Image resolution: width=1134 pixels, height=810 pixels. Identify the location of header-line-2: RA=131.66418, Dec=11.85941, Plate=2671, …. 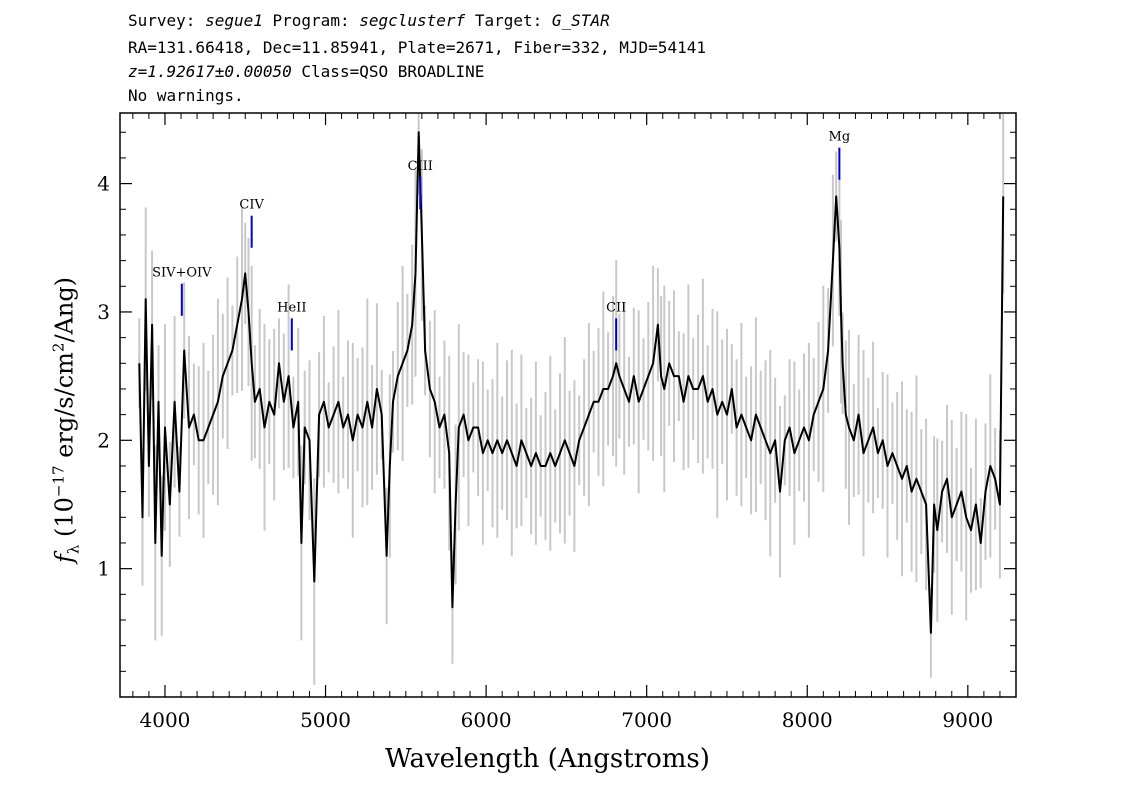
(417, 47).